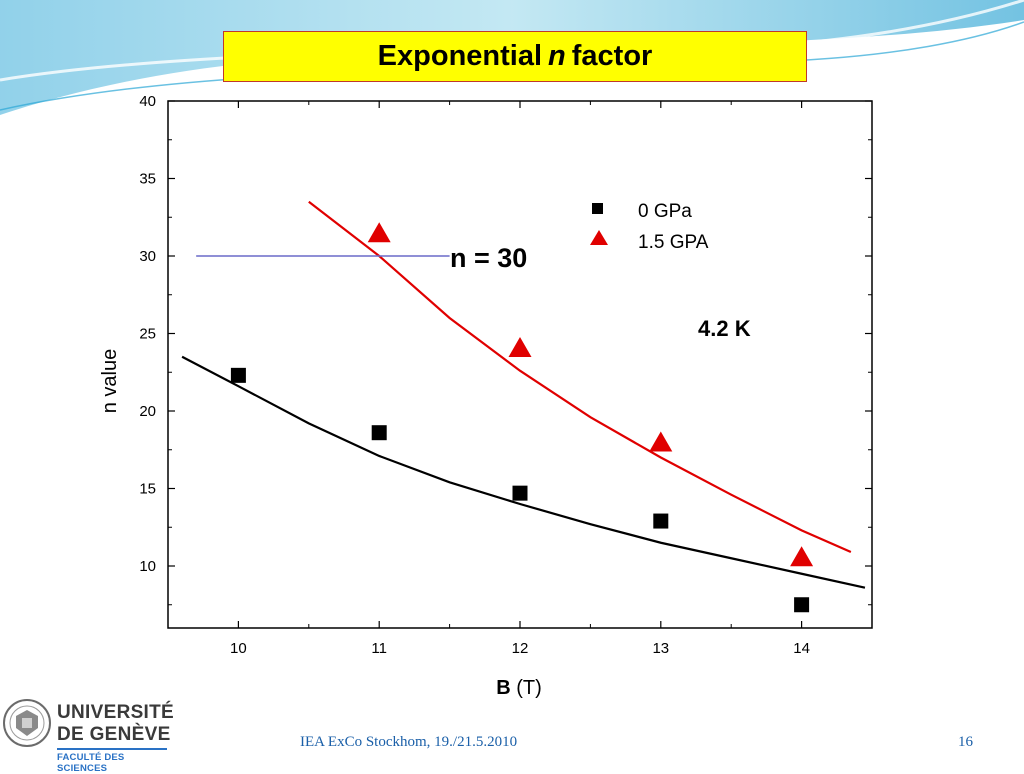 The width and height of the screenshot is (1024, 774). I want to click on legend-marker-0gpa, so click(597, 208).